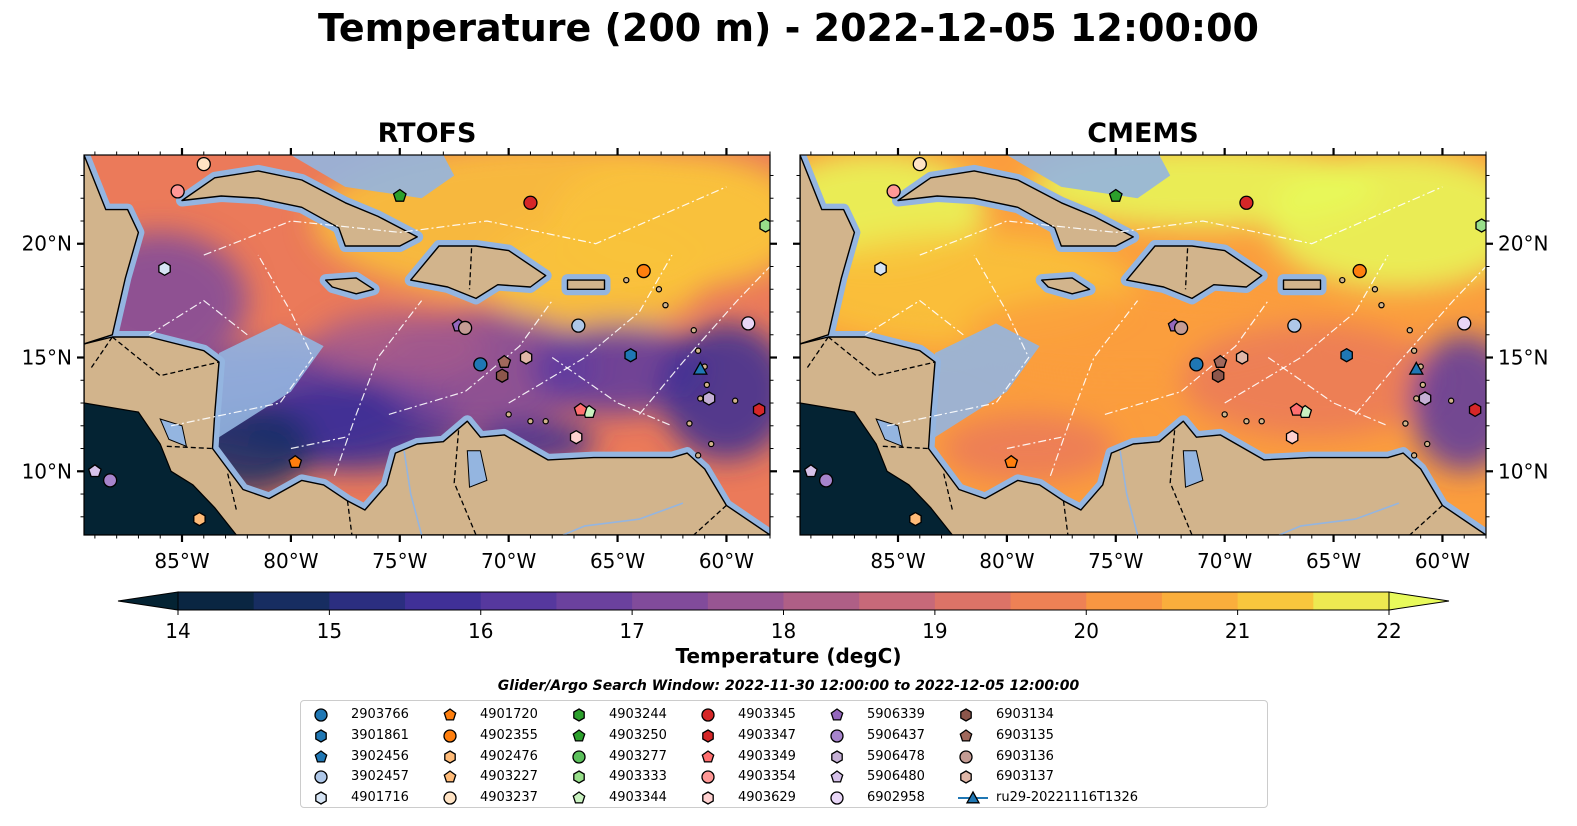 Image resolution: width=1577 pixels, height=826 pixels. I want to click on legend-label: 5906437, so click(896, 735).